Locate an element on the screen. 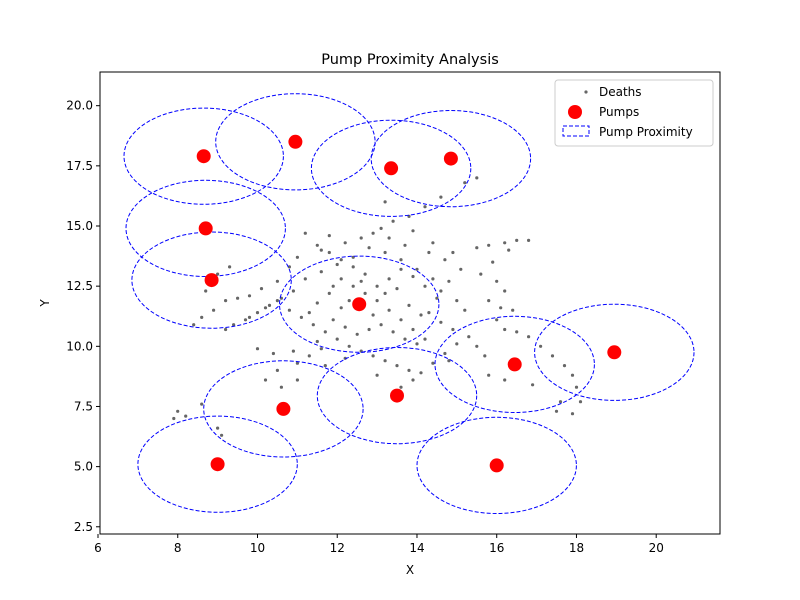 This screenshot has width=800, height=600. x-axis-label: X is located at coordinates (410, 570).